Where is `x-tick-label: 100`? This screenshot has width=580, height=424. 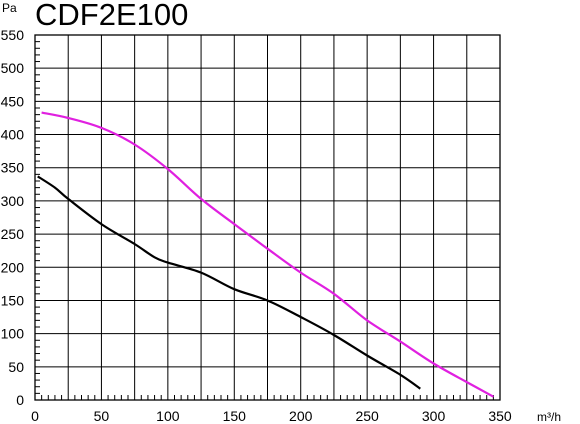
x-tick-label: 100 is located at coordinates (168, 416).